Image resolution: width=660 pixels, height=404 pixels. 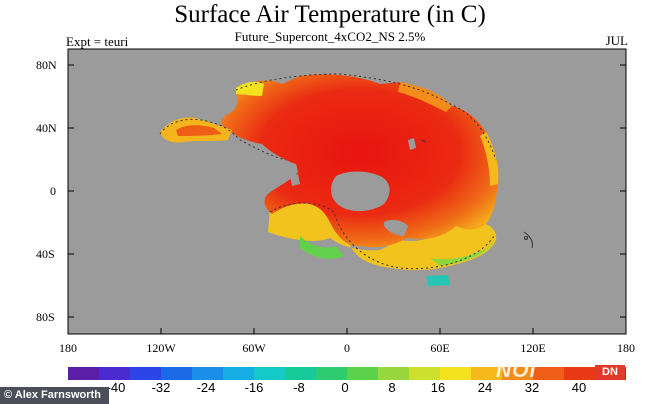 What do you see at coordinates (299, 387) in the screenshot?
I see `colorbar-label: -8` at bounding box center [299, 387].